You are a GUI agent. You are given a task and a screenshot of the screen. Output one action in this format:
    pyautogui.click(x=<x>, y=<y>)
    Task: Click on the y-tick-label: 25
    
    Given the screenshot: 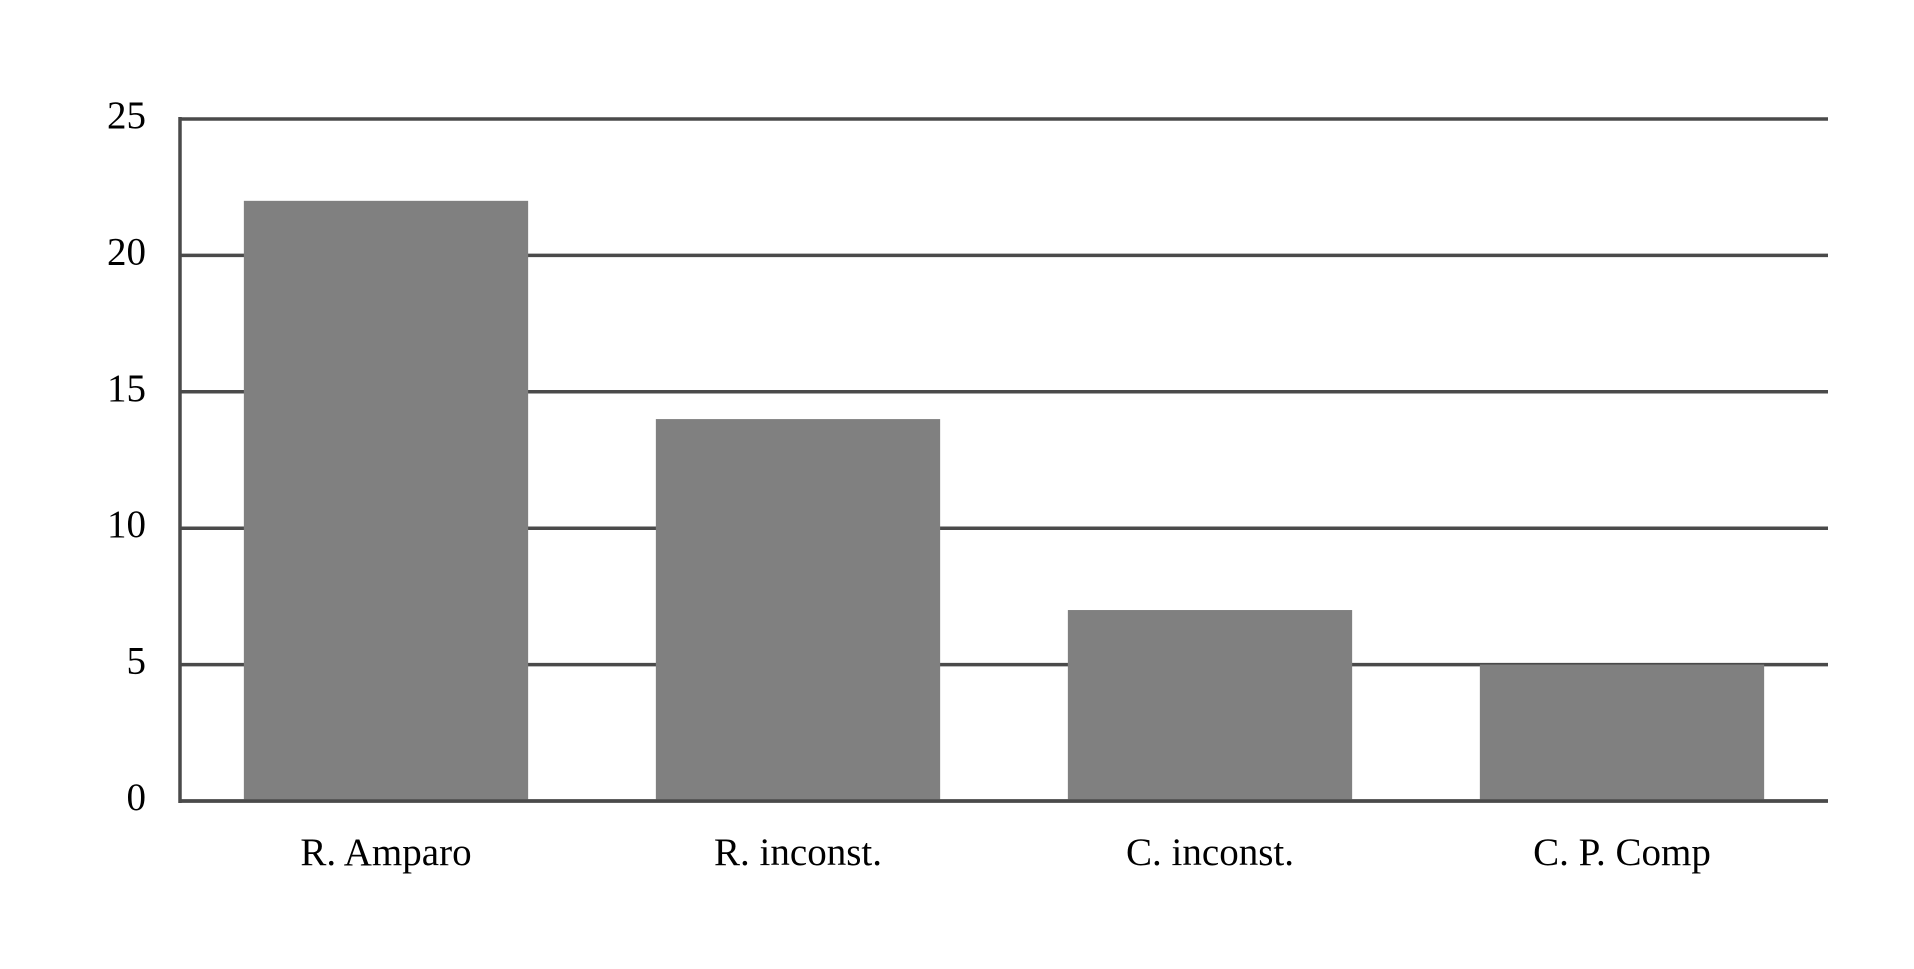 What is the action you would take?
    pyautogui.click(x=126, y=115)
    